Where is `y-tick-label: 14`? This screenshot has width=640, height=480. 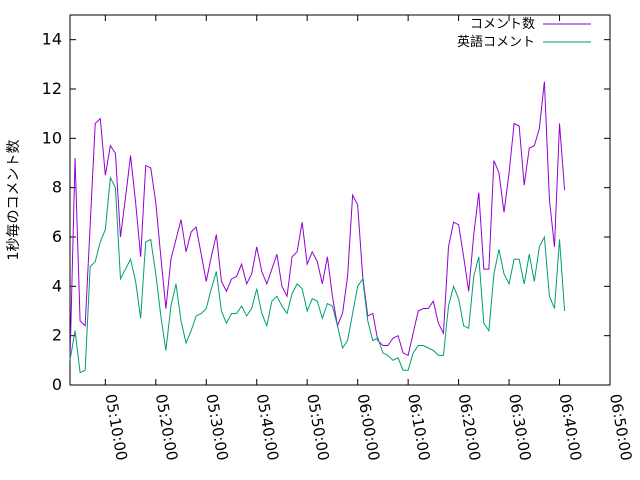 y-tick-label: 14 is located at coordinates (52, 39).